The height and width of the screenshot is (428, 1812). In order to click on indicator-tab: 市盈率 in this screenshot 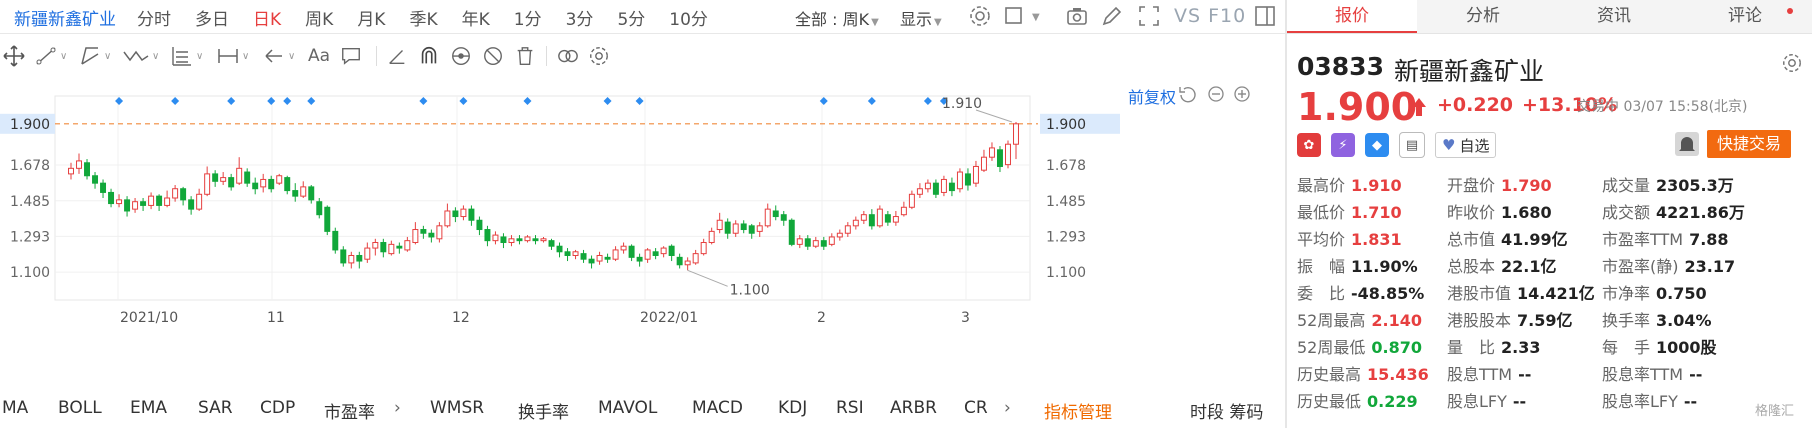, I will do `click(349, 413)`.